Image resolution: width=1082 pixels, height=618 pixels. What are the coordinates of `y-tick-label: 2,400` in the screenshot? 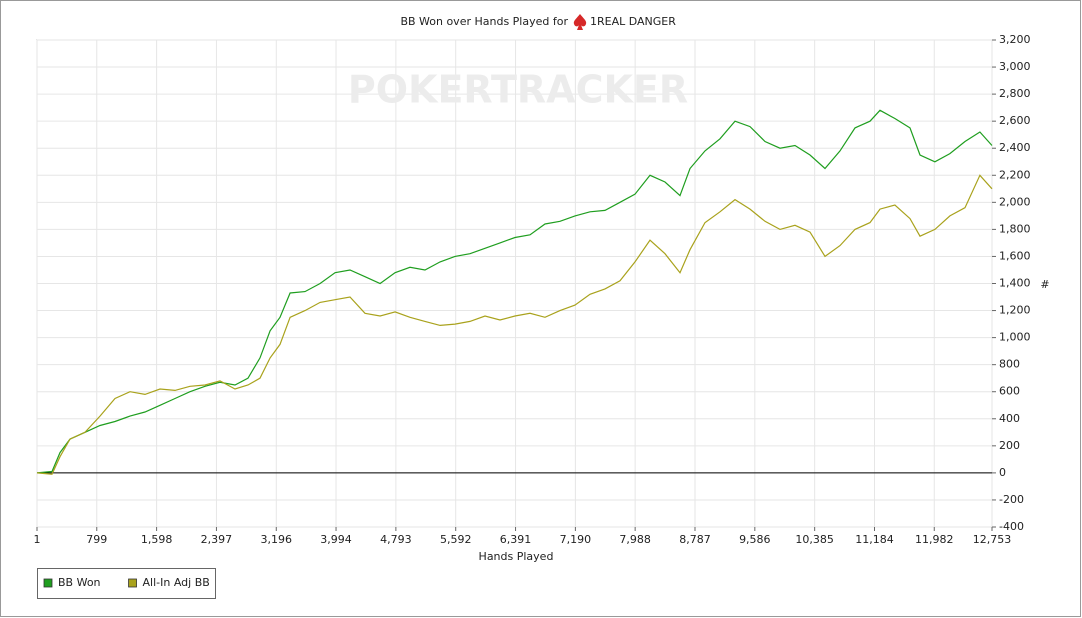 It's located at (1015, 147).